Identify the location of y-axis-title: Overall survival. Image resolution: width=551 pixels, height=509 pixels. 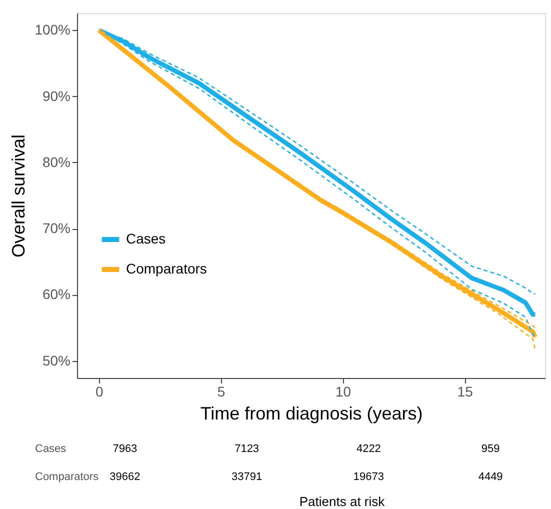
(18, 196).